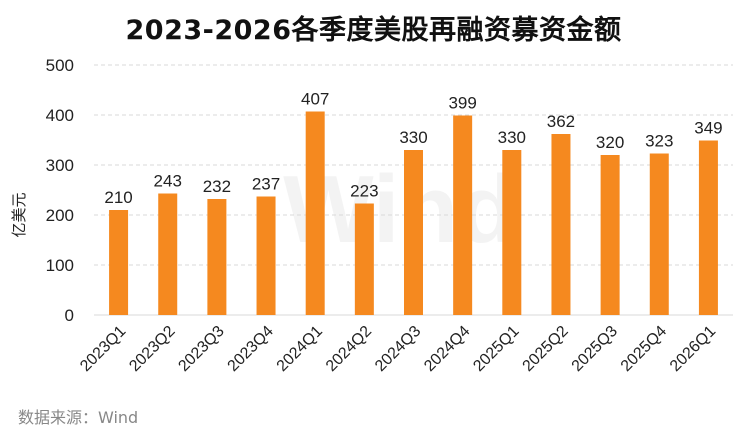 The height and width of the screenshot is (439, 747). I want to click on x-tick-label: 2025Q1, so click(496, 349).